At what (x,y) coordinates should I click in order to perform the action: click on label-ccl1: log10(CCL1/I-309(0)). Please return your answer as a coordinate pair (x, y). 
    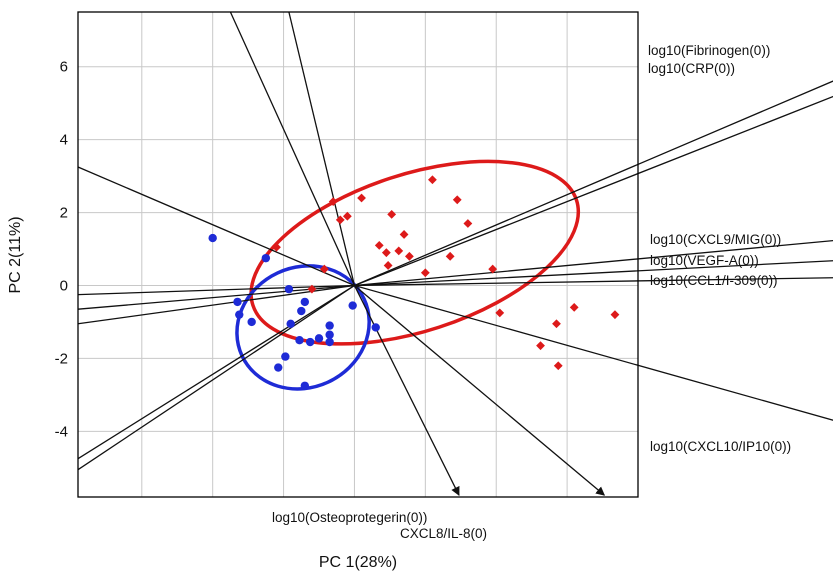
    Looking at the image, I should click on (714, 280).